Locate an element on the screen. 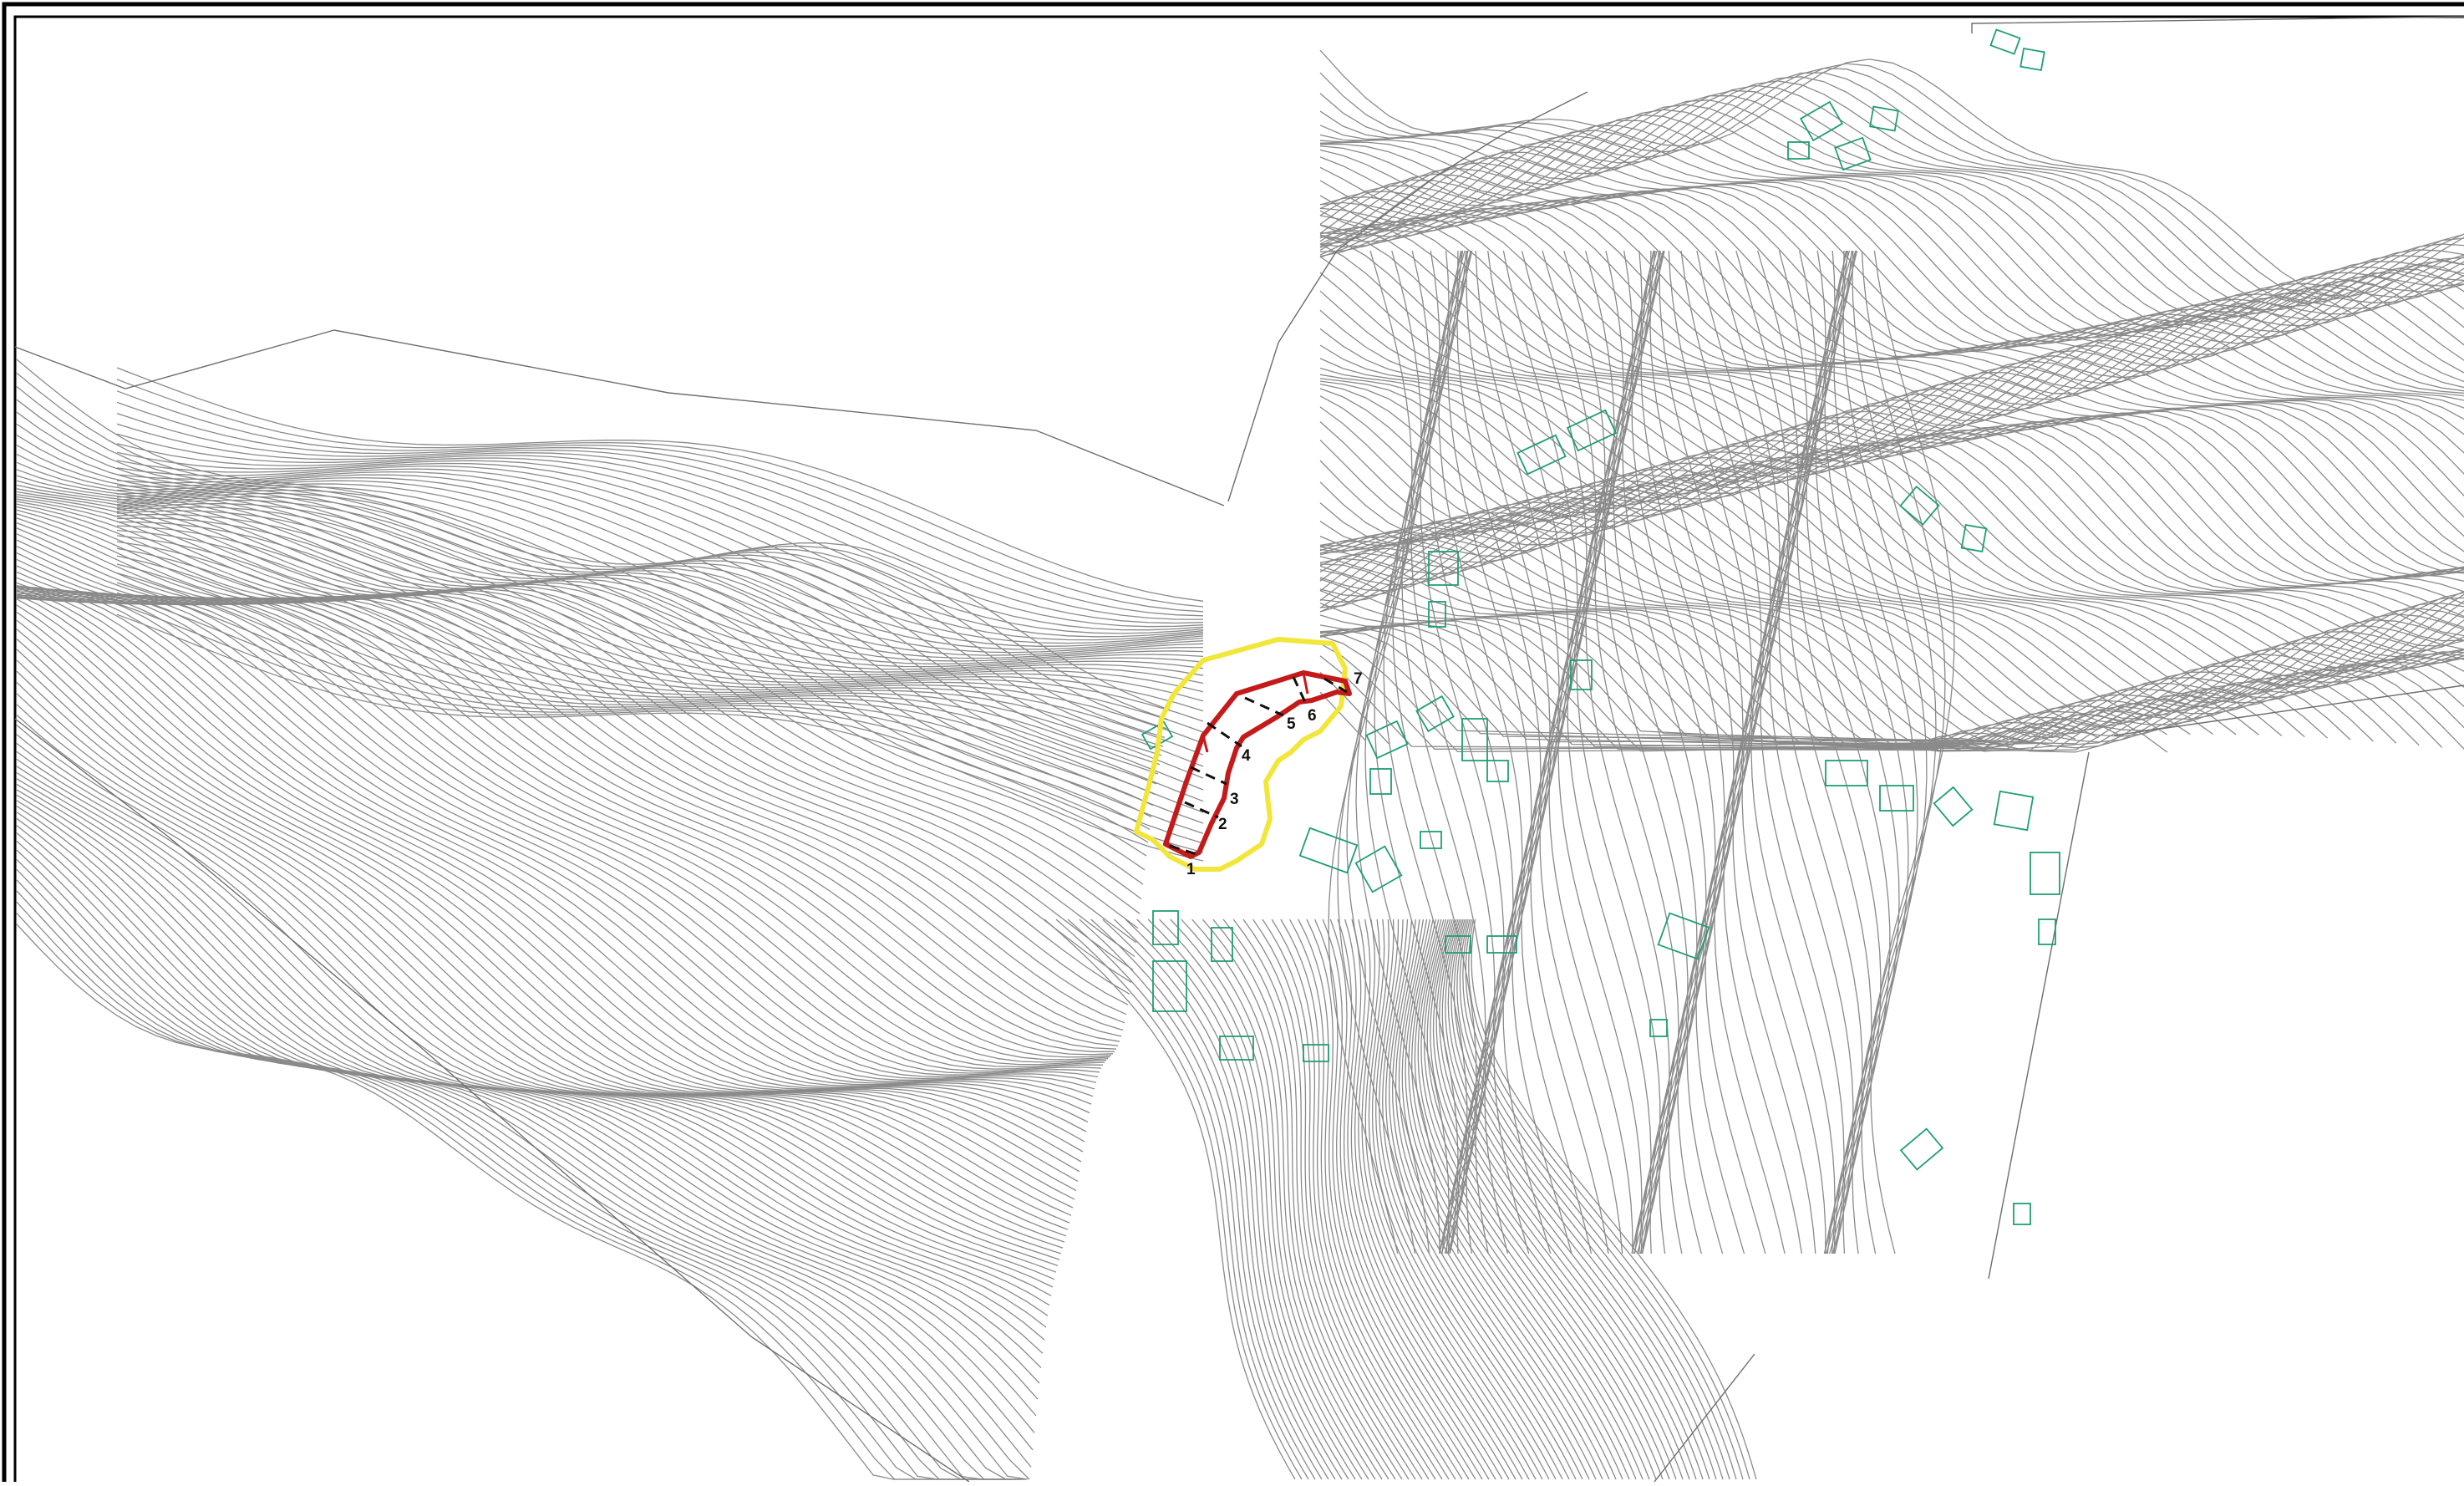 The width and height of the screenshot is (2464, 1486). section-marker-2: 2 is located at coordinates (1222, 824).